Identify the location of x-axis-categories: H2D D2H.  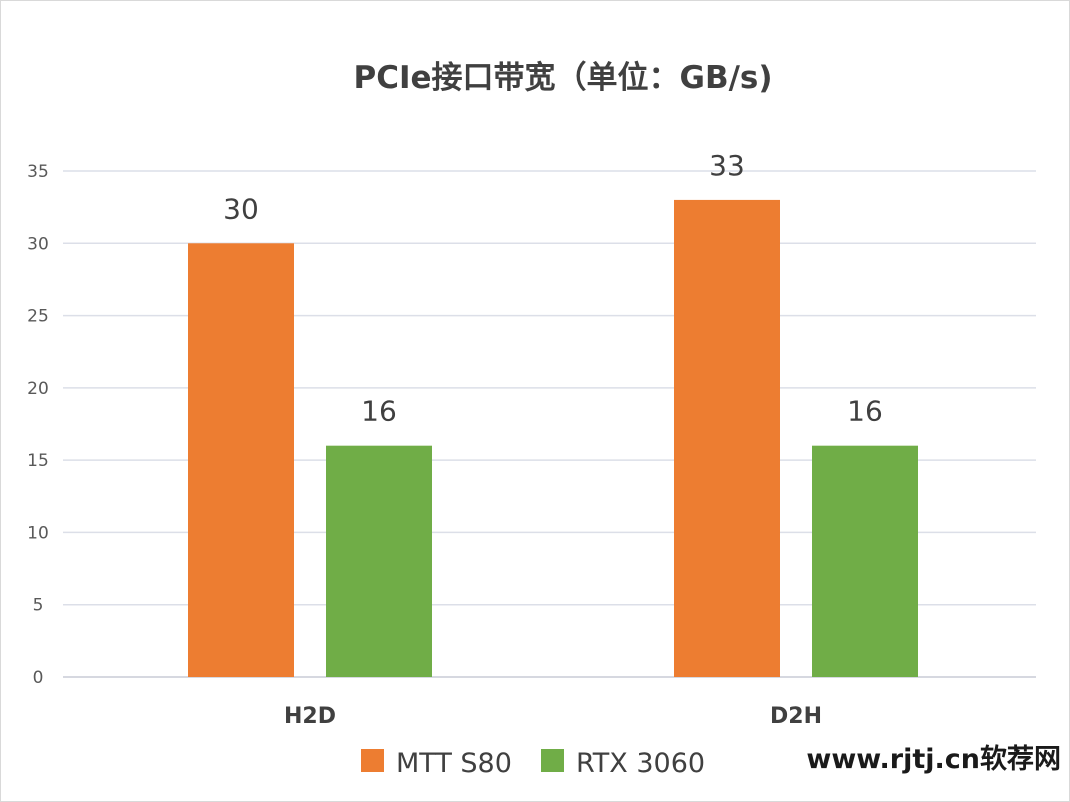
(553, 716).